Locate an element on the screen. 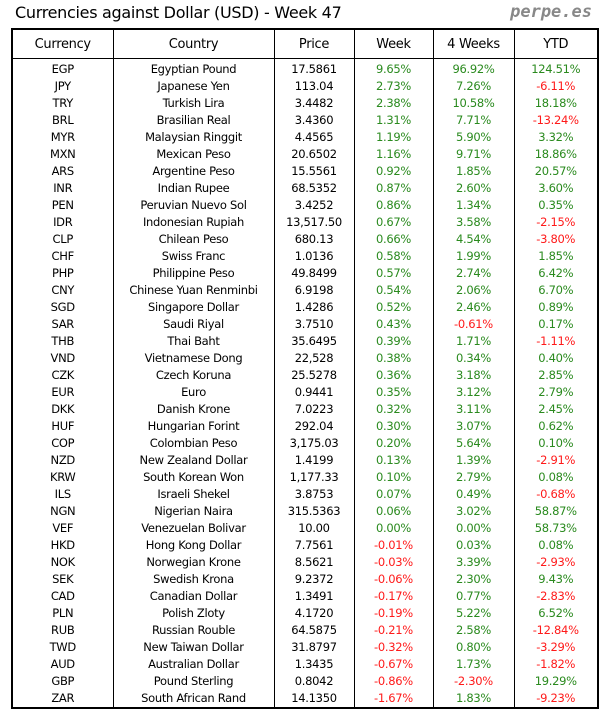 Image resolution: width=604 pixels, height=716 pixels. cell-country: Singapore Dollar is located at coordinates (193, 307).